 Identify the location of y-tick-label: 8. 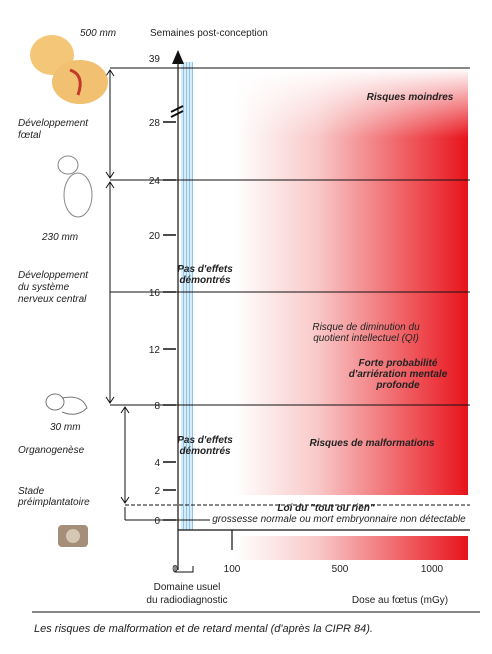
(157, 406).